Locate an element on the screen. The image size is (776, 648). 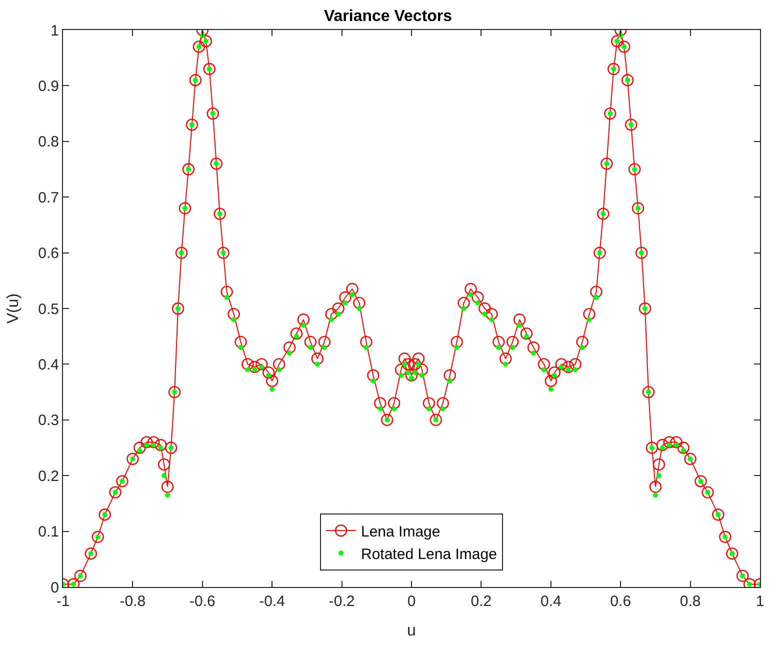
x-tick-label: 0 is located at coordinates (411, 601).